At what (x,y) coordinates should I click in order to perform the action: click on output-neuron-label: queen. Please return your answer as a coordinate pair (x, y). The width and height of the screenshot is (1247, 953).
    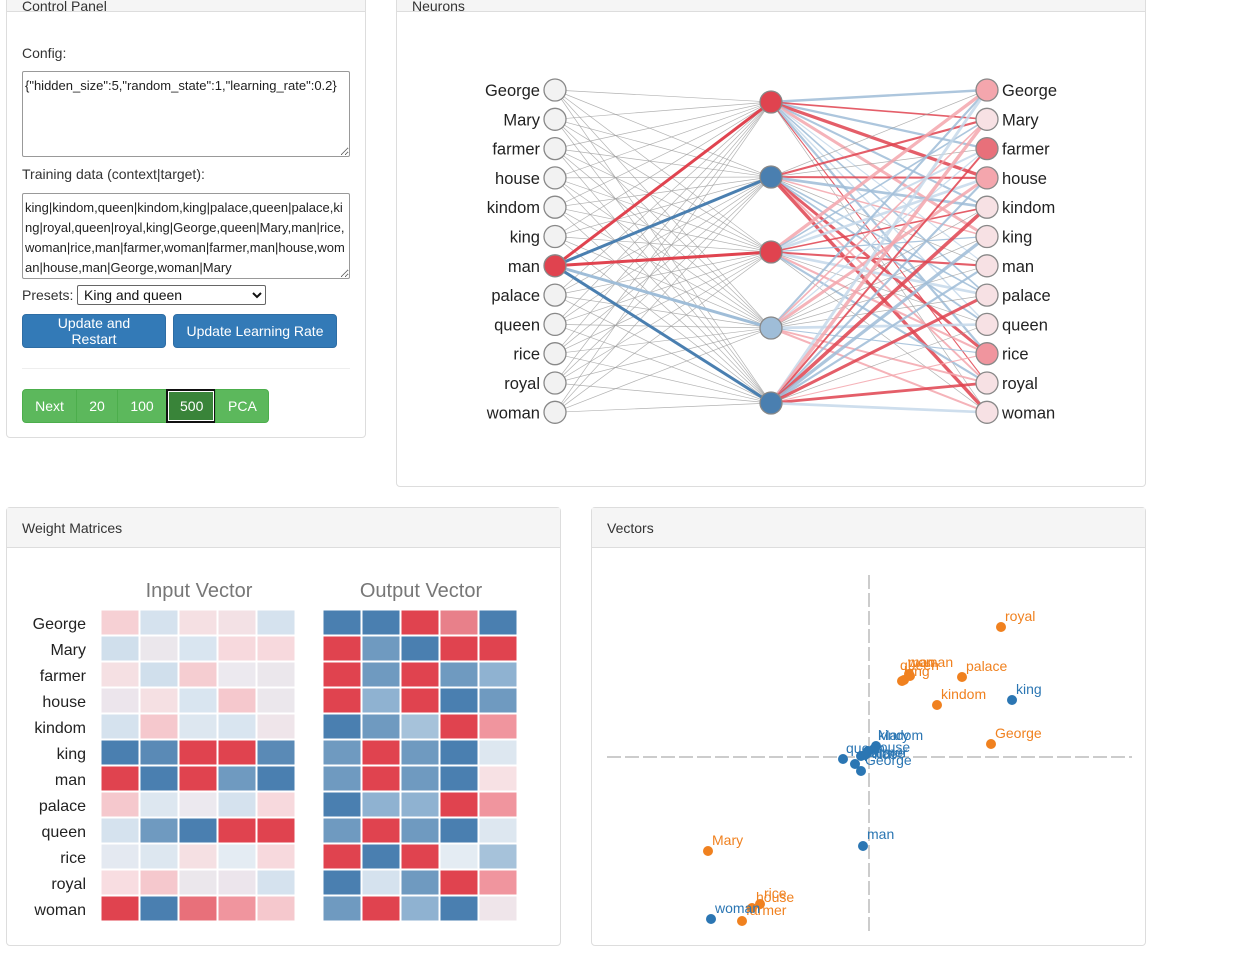
    Looking at the image, I should click on (1025, 325).